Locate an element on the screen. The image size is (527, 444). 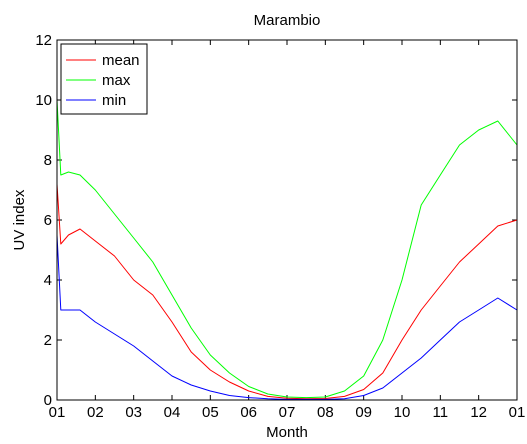
y-tick-label: 8 is located at coordinates (48, 160).